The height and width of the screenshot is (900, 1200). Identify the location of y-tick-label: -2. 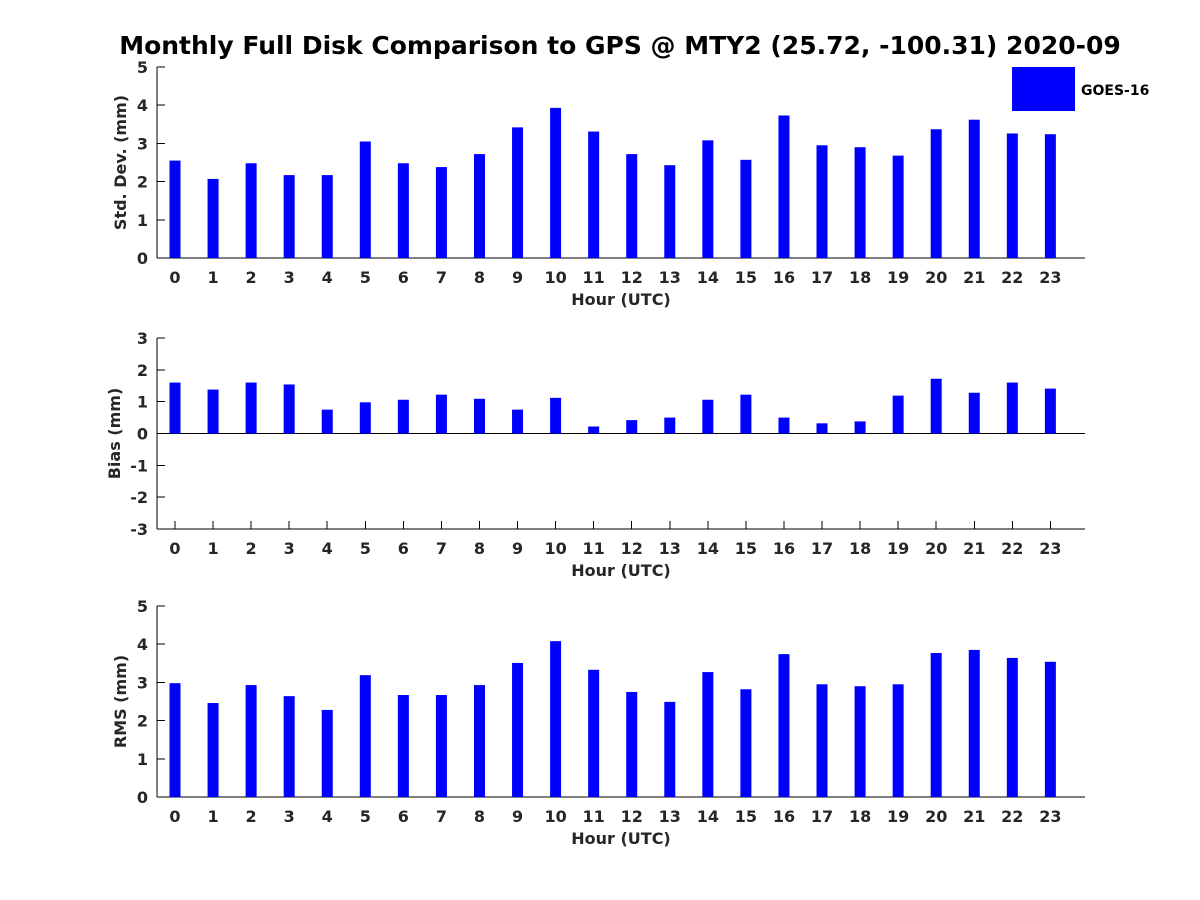
(139, 497).